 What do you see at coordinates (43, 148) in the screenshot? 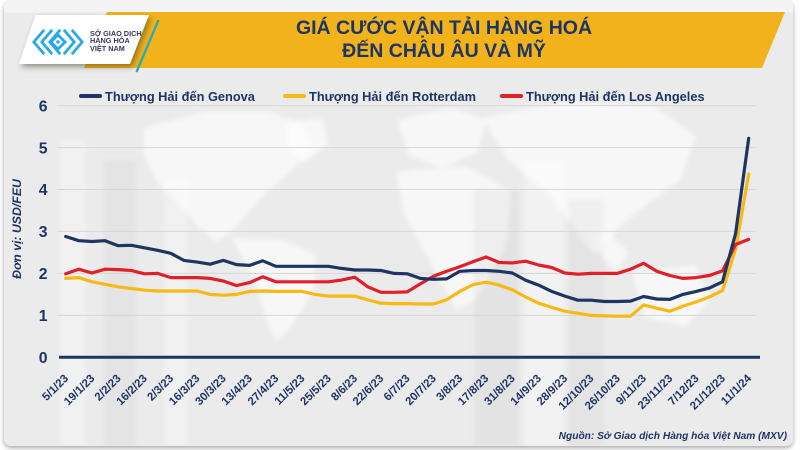
I see `svg-text: 5` at bounding box center [43, 148].